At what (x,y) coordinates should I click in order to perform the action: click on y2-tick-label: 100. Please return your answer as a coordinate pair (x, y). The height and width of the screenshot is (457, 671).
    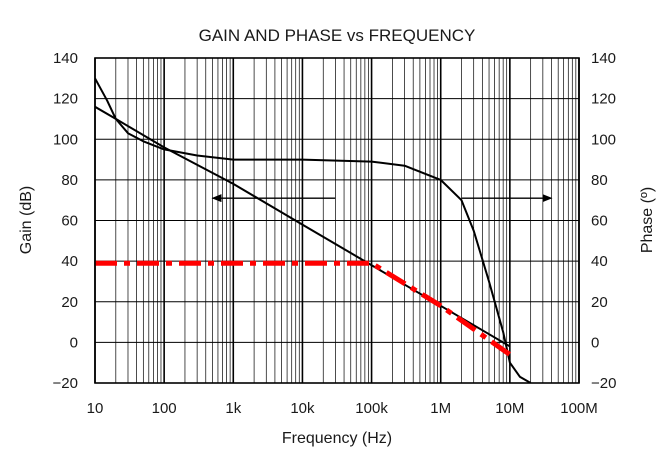
    Looking at the image, I should click on (603, 139).